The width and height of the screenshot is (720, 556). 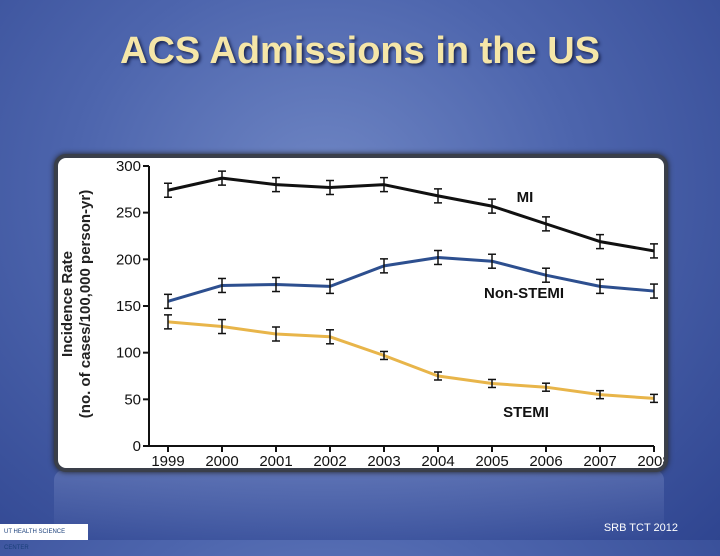 What do you see at coordinates (128, 259) in the screenshot?
I see `y-tick-label: 200` at bounding box center [128, 259].